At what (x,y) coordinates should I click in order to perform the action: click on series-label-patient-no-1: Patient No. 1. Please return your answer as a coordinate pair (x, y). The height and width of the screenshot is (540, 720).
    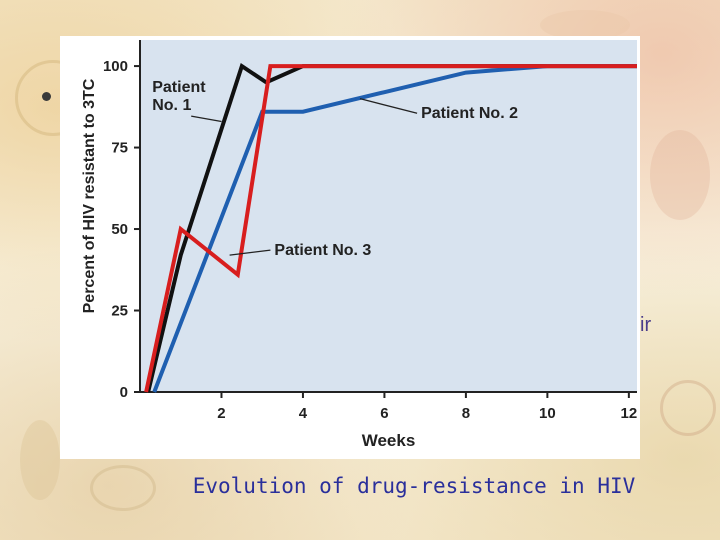
    Looking at the image, I should click on (179, 96).